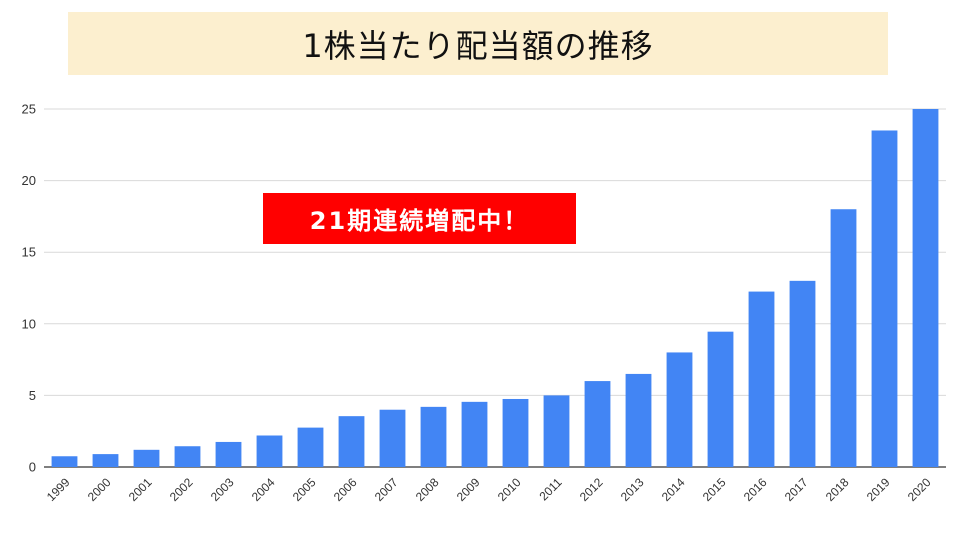 Image resolution: width=960 pixels, height=540 pixels. Describe the element at coordinates (632, 489) in the screenshot. I see `x-tick-label: 2013` at that location.